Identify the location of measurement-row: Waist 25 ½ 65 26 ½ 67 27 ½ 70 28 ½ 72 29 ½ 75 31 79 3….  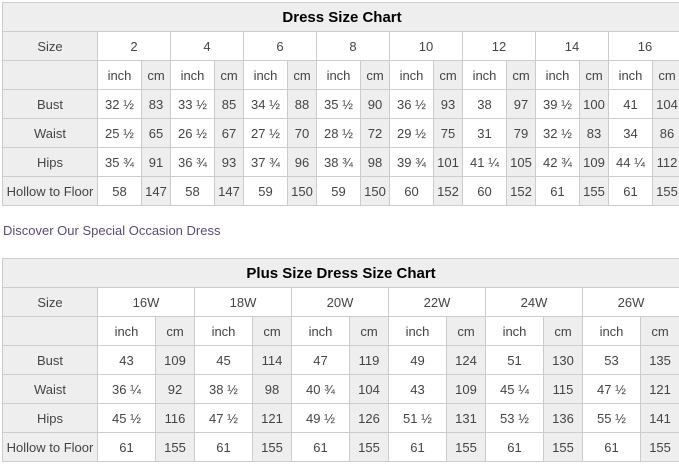
(340, 133).